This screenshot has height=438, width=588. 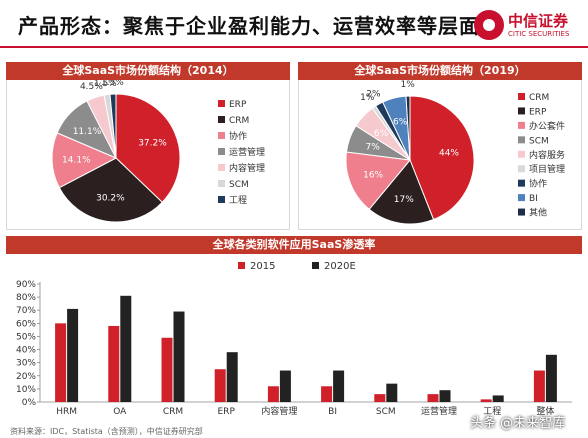 What do you see at coordinates (173, 412) in the screenshot?
I see `x-tick-label: CRM` at bounding box center [173, 412].